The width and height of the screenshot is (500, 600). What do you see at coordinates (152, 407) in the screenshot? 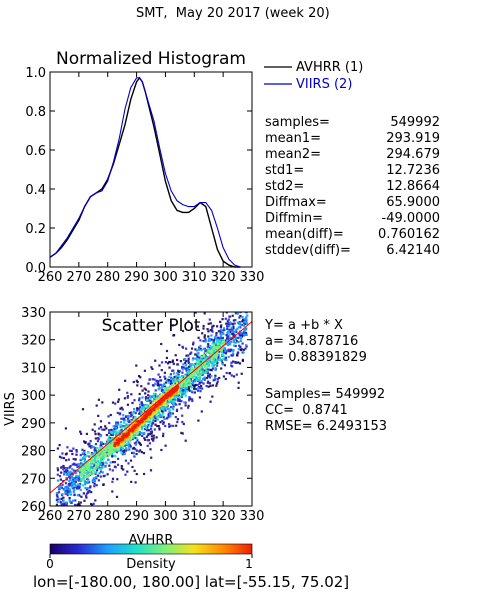
I see `density-cloud` at bounding box center [152, 407].